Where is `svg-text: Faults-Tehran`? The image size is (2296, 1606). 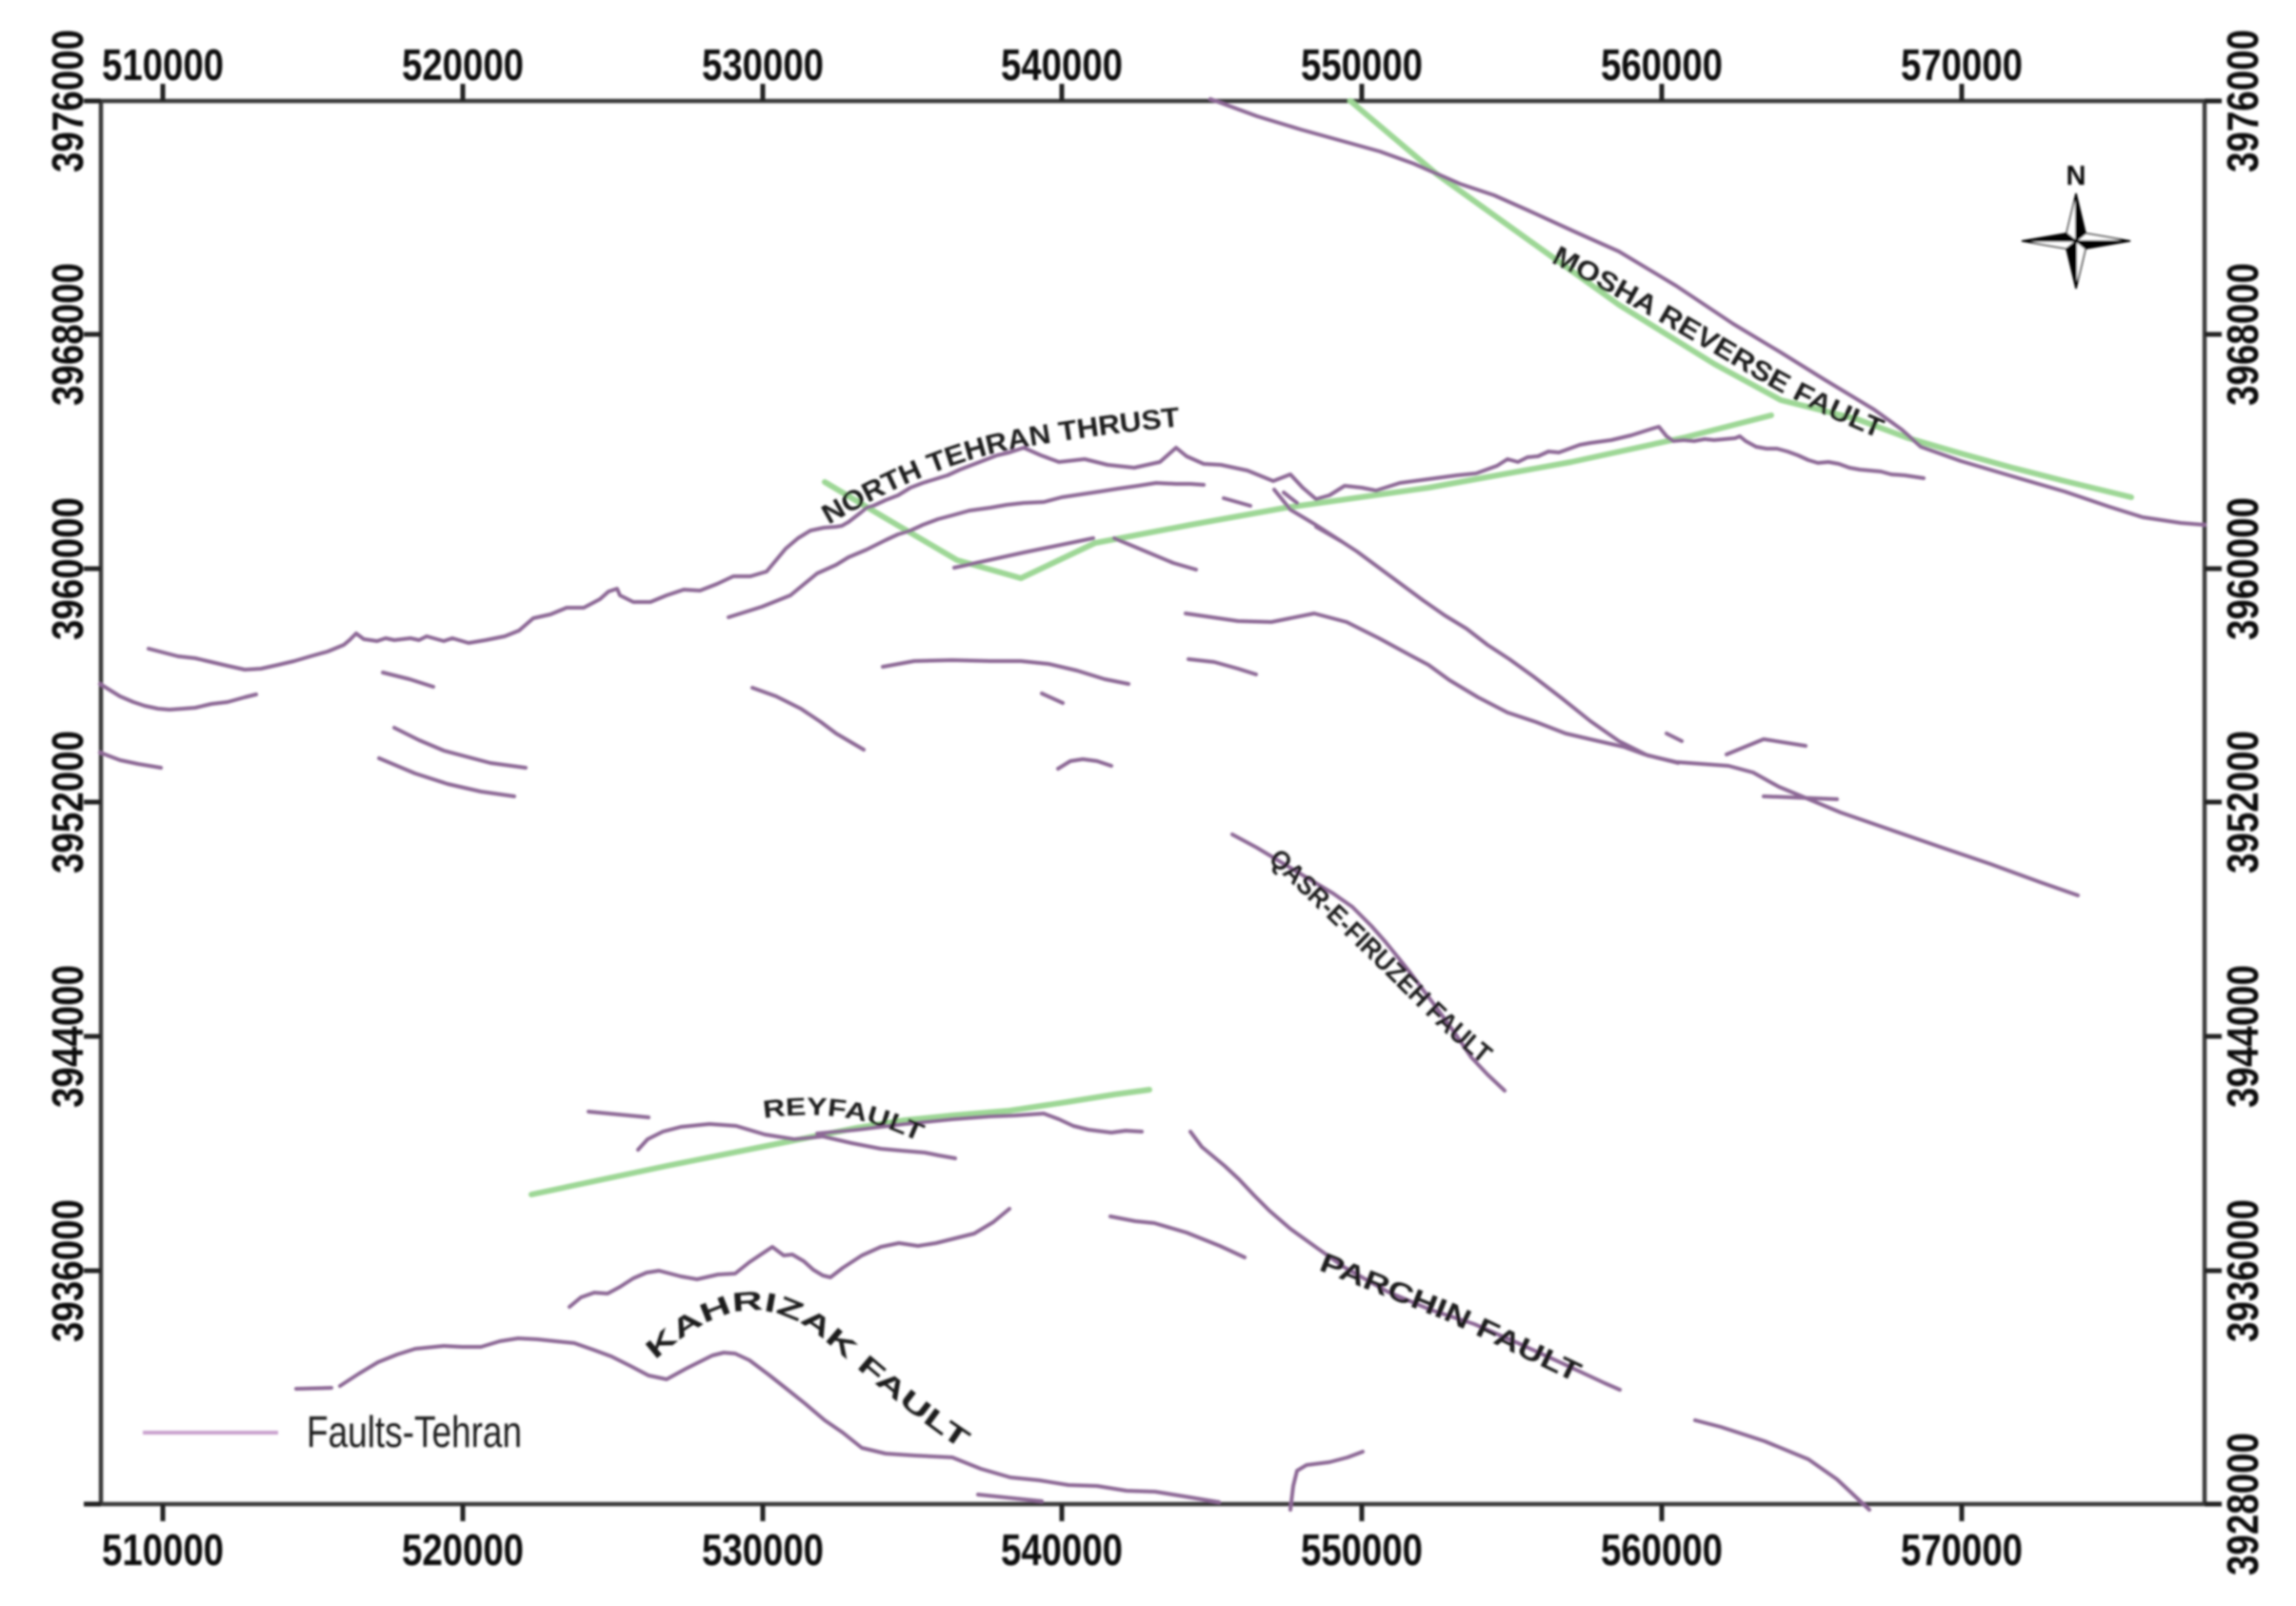
svg-text: Faults-Tehran is located at coordinates (414, 1431).